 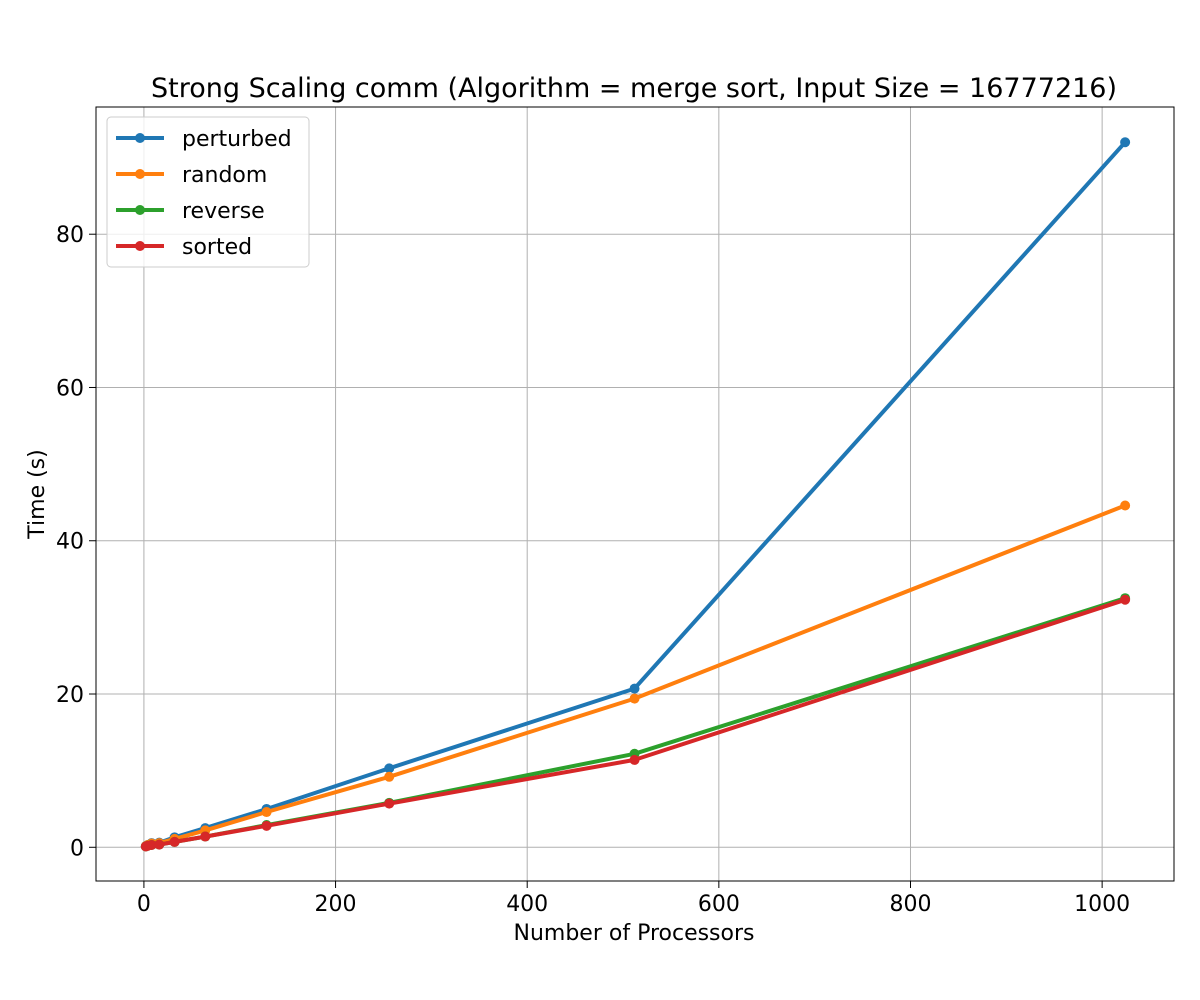 What do you see at coordinates (70, 235) in the screenshot?
I see `y-tick-label: 80` at bounding box center [70, 235].